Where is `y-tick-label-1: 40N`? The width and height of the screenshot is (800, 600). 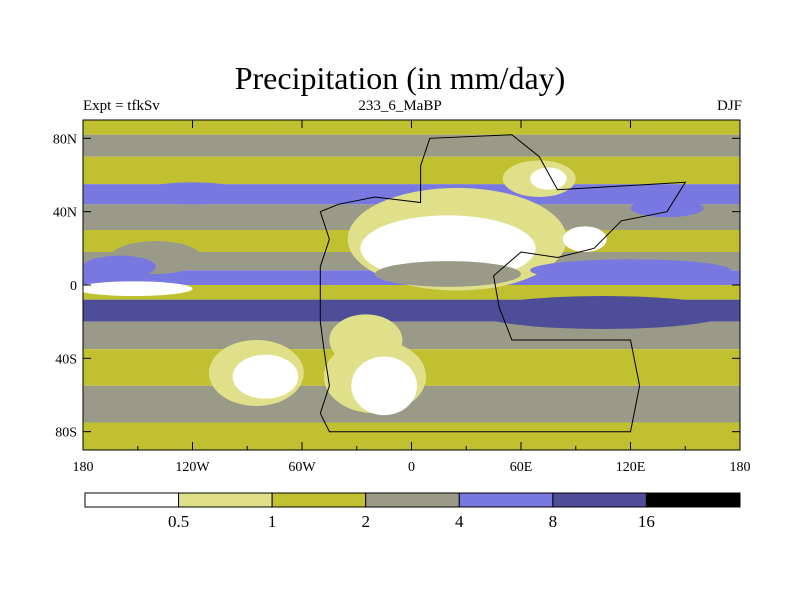 y-tick-label-1: 40N is located at coordinates (65, 213).